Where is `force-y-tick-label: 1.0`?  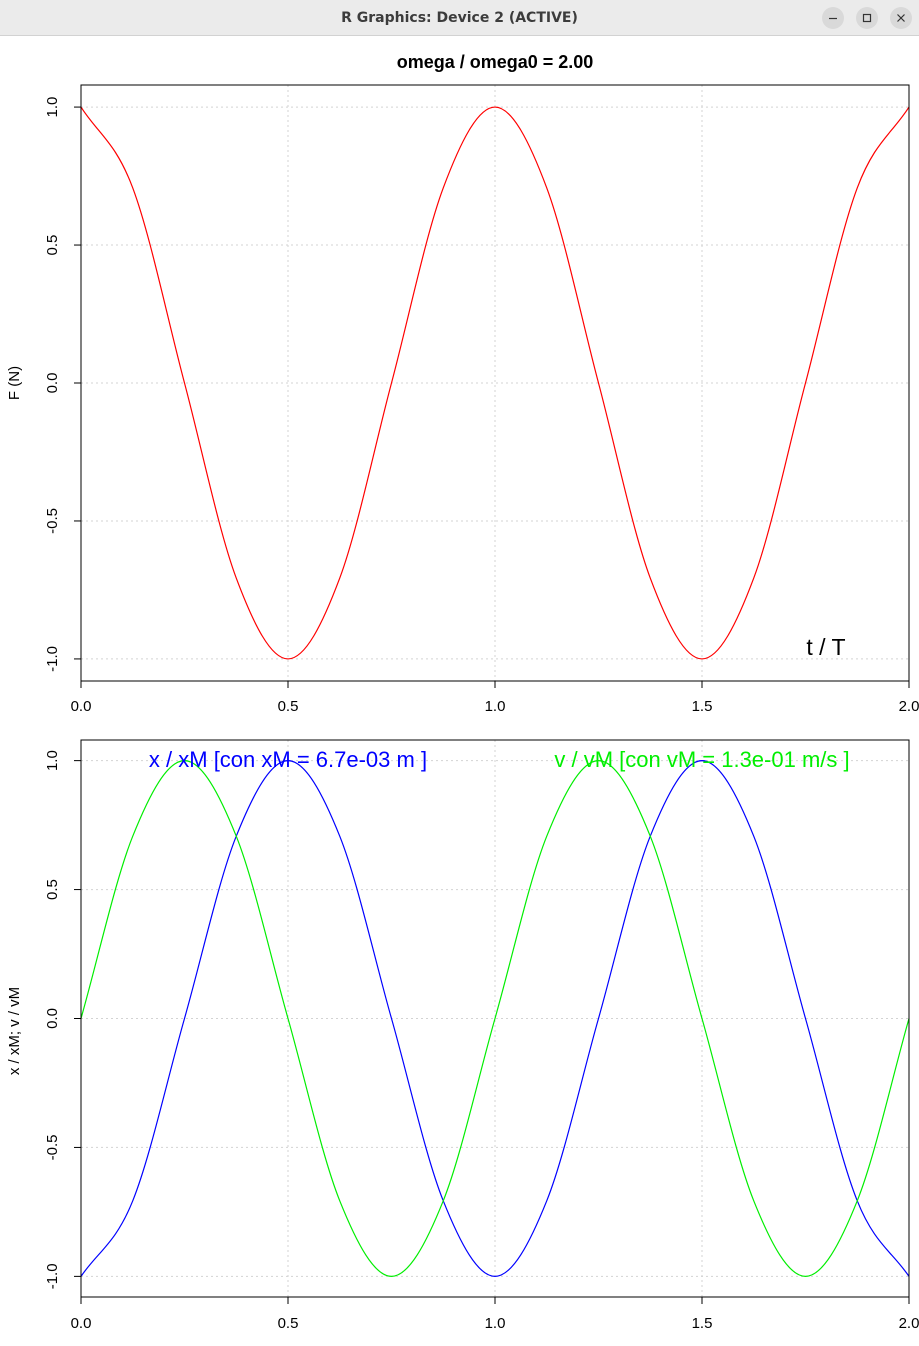
force-y-tick-label: 1.0 is located at coordinates (52, 107).